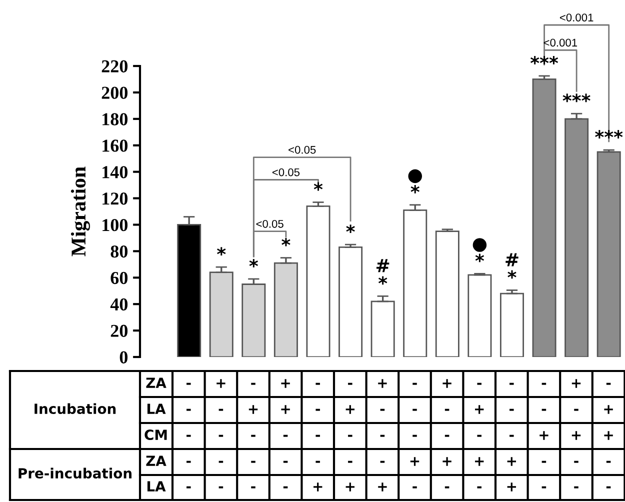  What do you see at coordinates (115, 92) in the screenshot?
I see `y-tick-label: 200` at bounding box center [115, 92].